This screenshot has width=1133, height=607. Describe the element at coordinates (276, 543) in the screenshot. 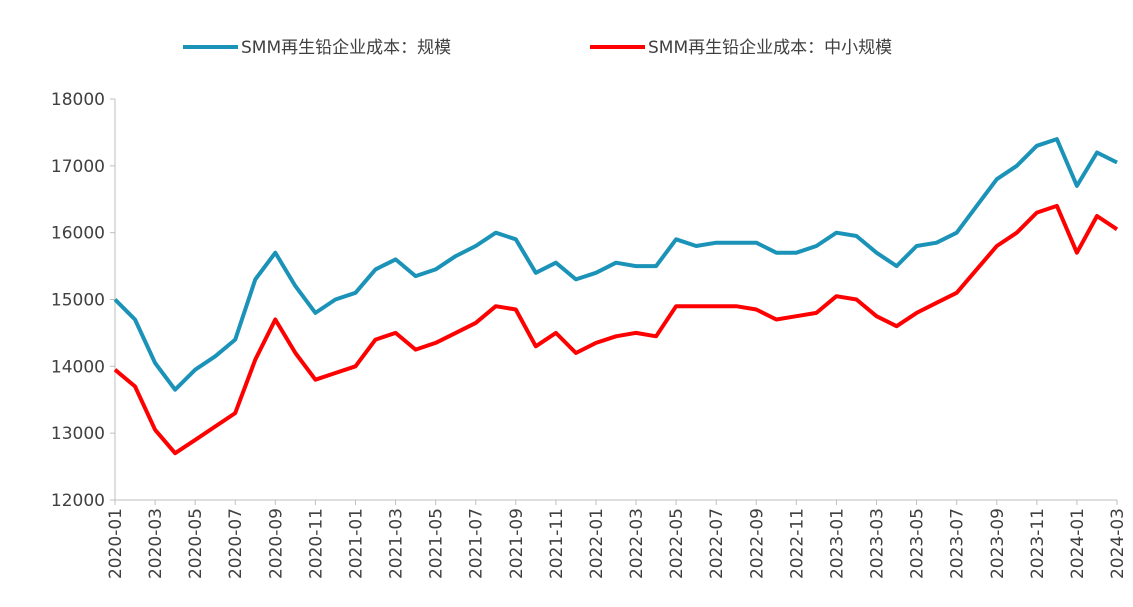

I see `x-tick-label: 2020-09` at that location.